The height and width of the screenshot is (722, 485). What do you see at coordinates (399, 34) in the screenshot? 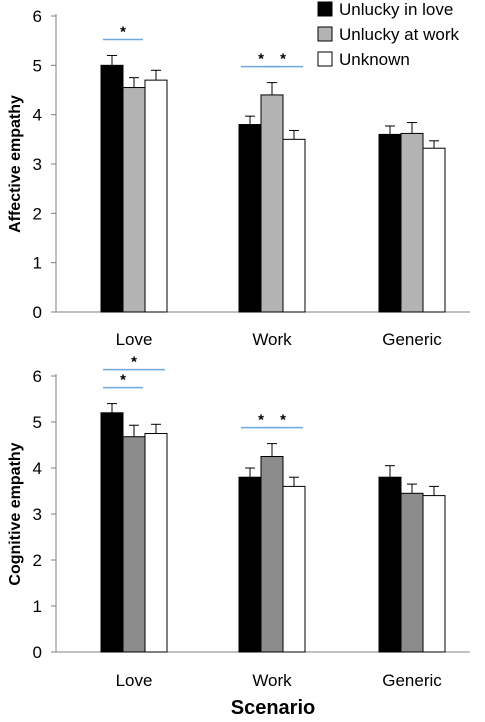
I see `legend-label: Unlucky at work` at bounding box center [399, 34].